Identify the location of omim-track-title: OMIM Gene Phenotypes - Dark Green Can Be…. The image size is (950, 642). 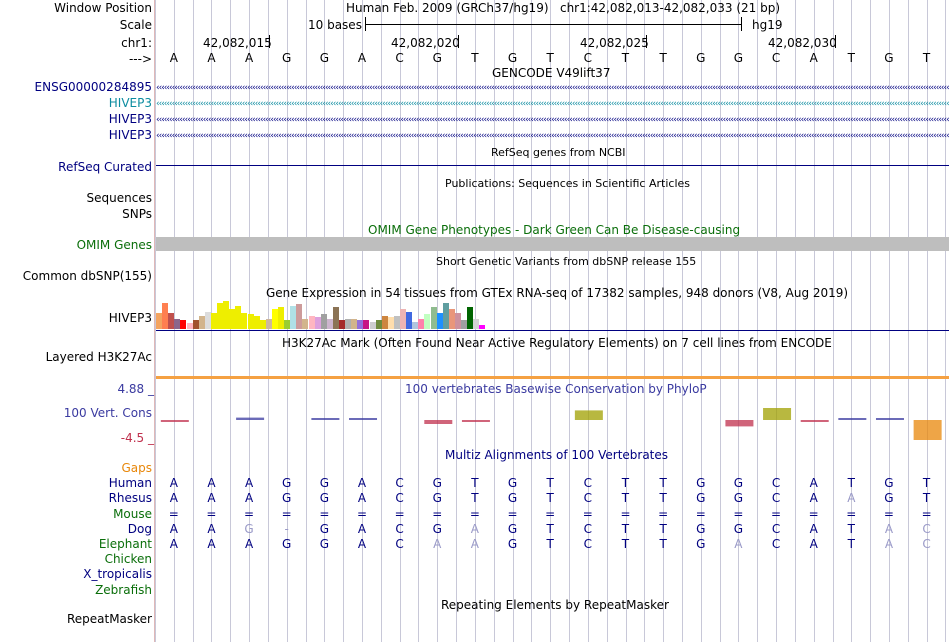
(554, 230).